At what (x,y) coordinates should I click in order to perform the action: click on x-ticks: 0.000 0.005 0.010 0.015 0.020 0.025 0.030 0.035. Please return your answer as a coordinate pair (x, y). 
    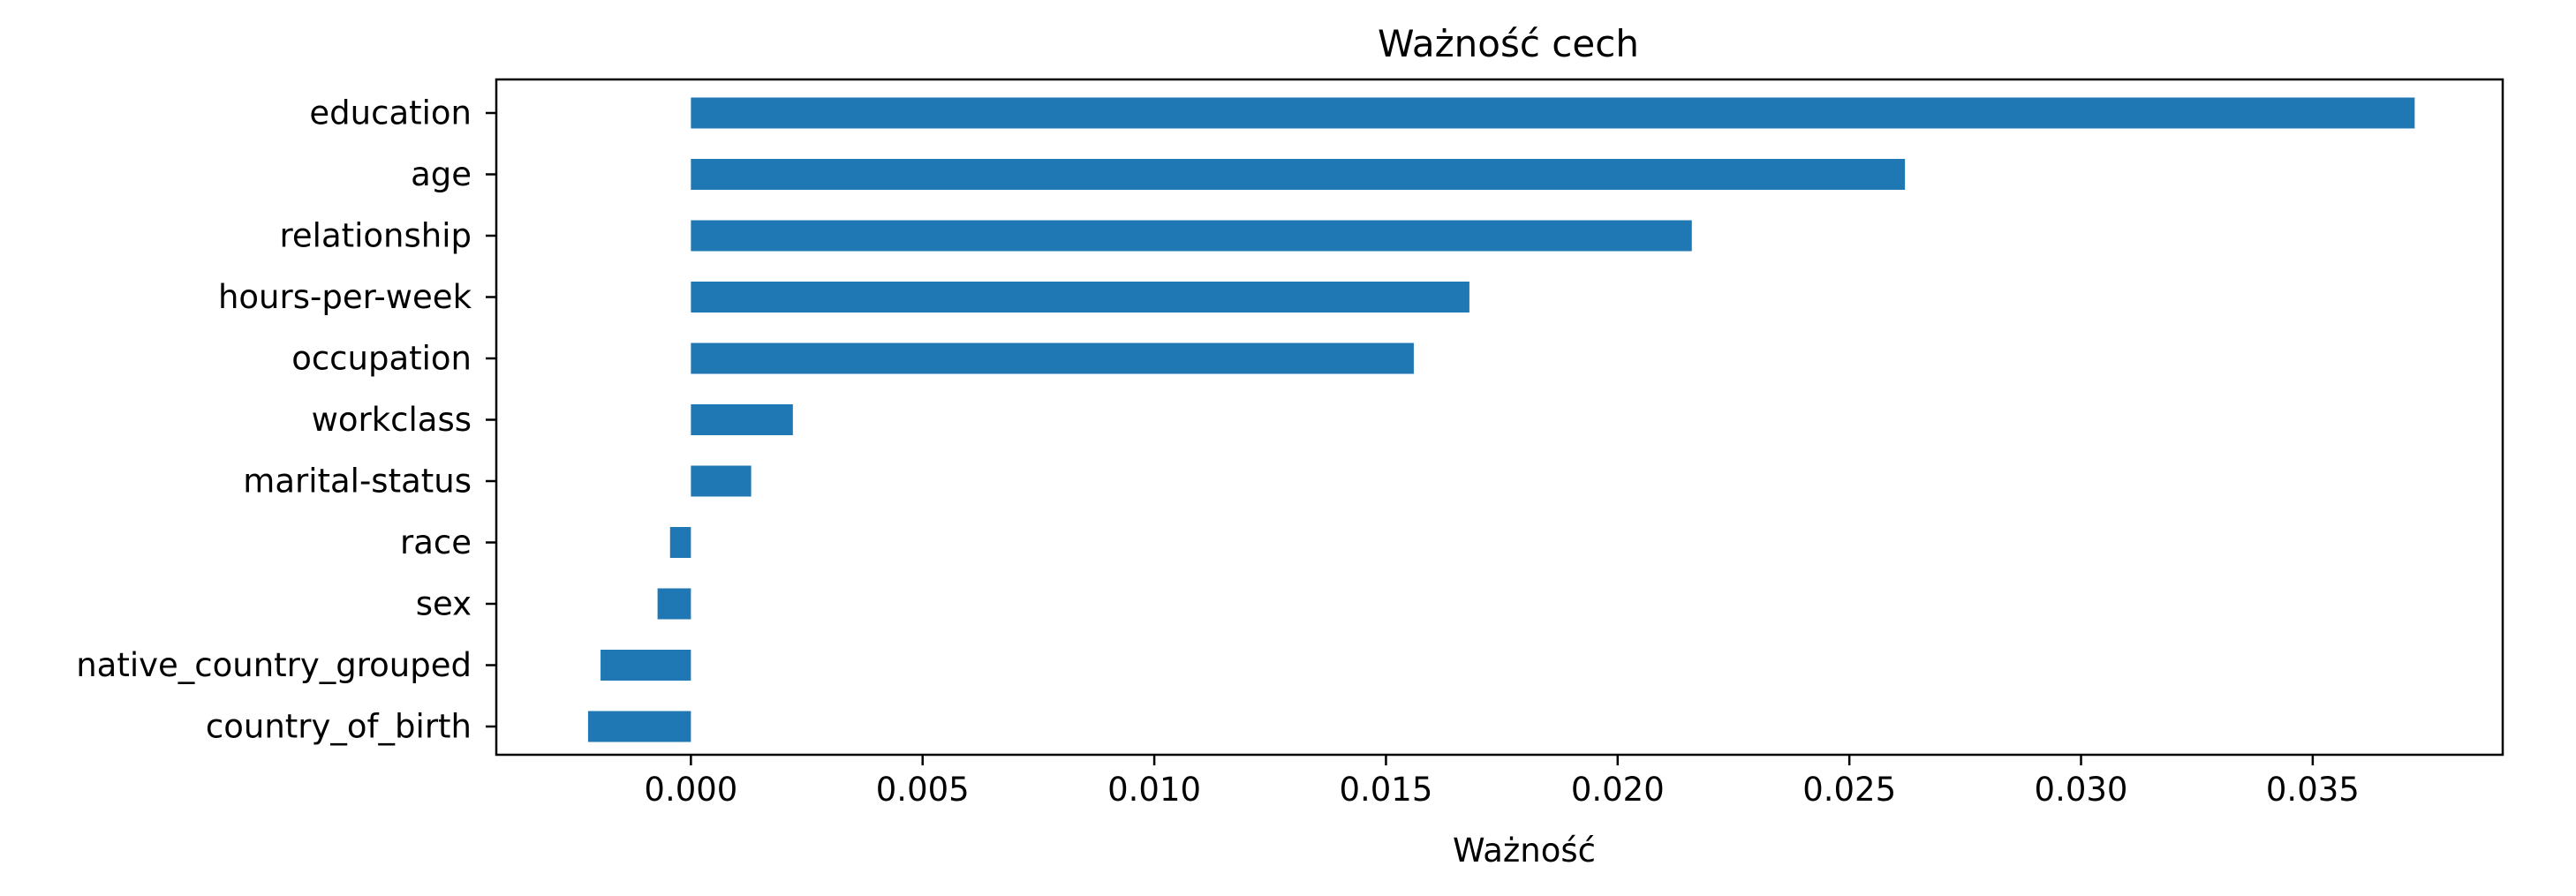
    Looking at the image, I should click on (1502, 782).